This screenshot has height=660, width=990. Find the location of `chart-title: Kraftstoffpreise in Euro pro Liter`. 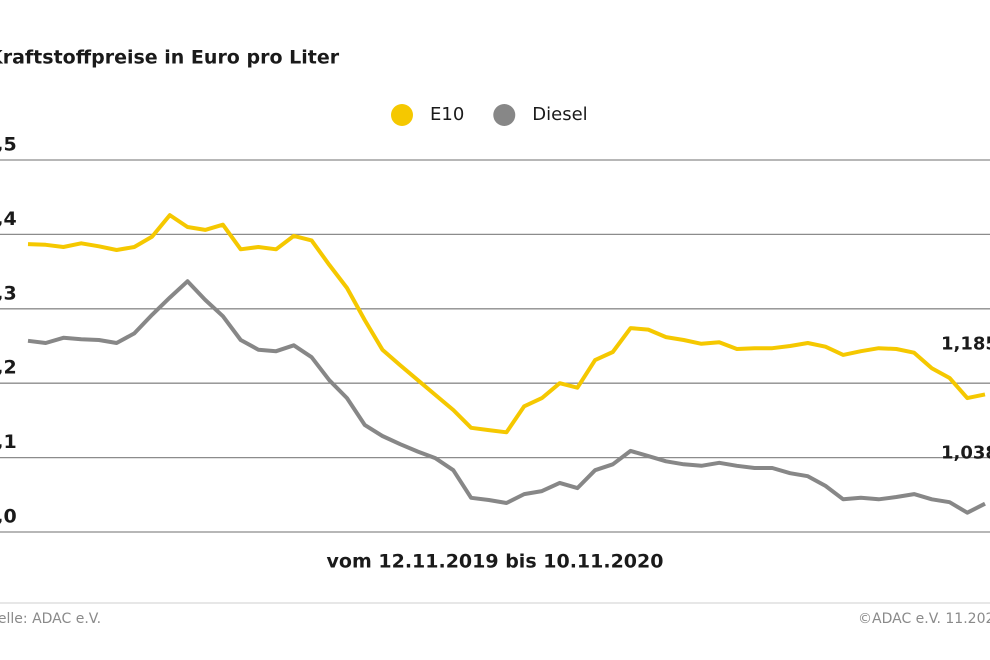

chart-title: Kraftstoffpreise in Euro pro Liter is located at coordinates (170, 58).